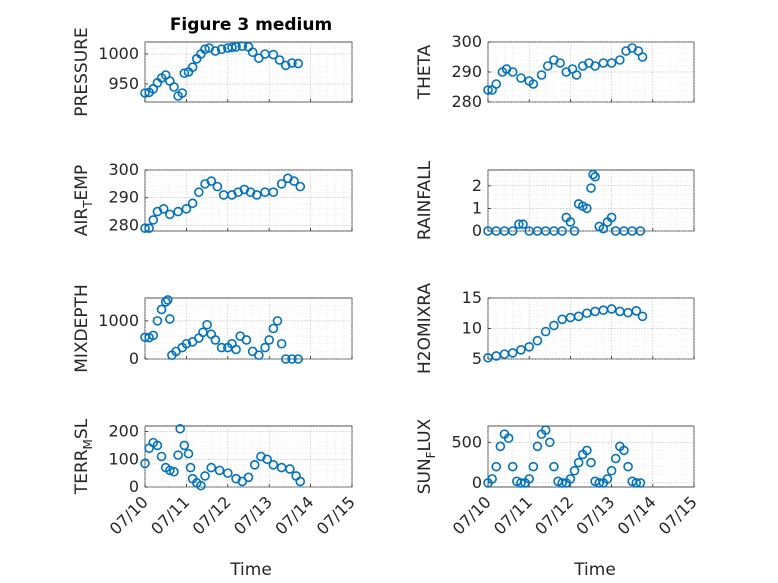  What do you see at coordinates (123, 458) in the screenshot?
I see `y-tick-label: 100` at bounding box center [123, 458].